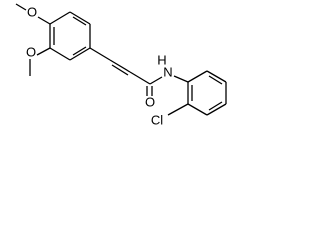 The image size is (320, 240). I want to click on atom-label: Cl, so click(157, 119).